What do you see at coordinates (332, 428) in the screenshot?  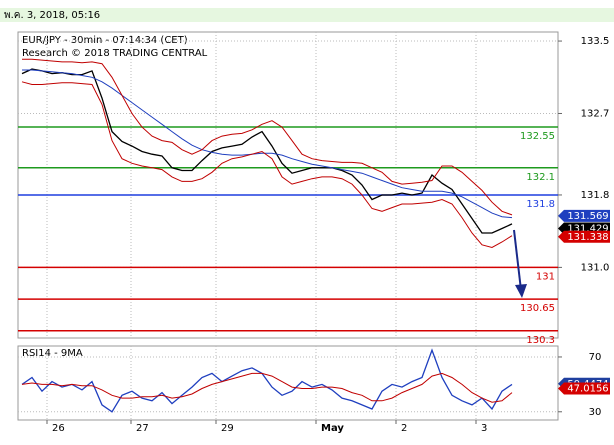 I see `x-tick-label: May` at bounding box center [332, 428].